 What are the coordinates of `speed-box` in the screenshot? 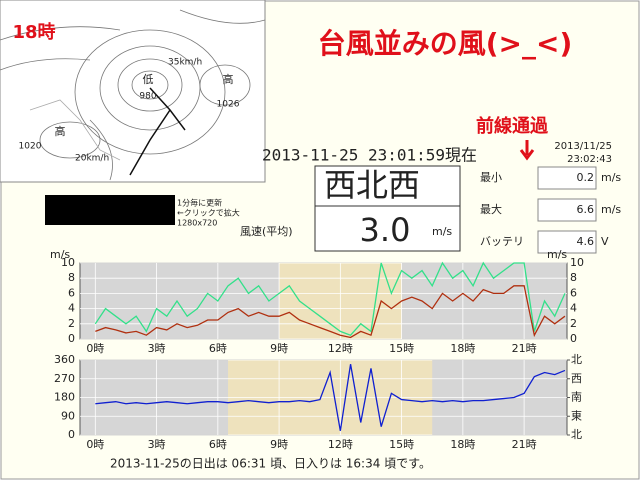 It's located at (387, 228).